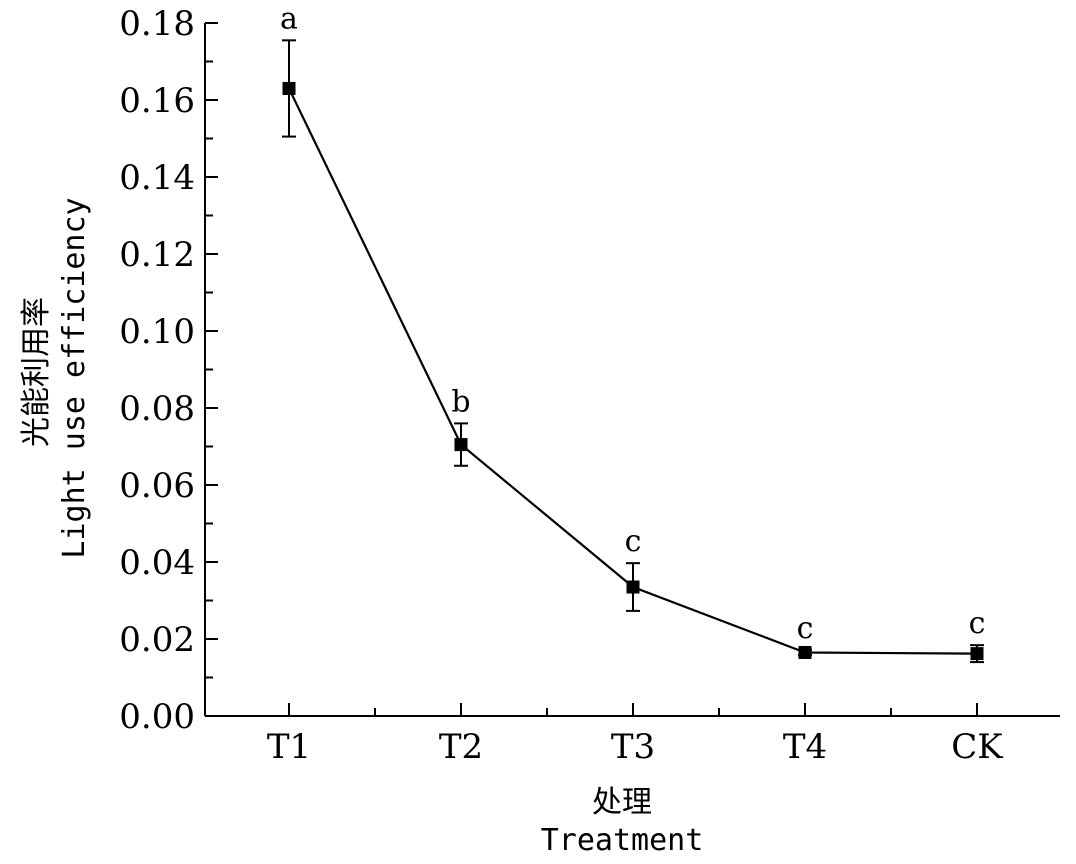 The height and width of the screenshot is (864, 1076). What do you see at coordinates (289, 747) in the screenshot?
I see `x-tick-label: T1` at bounding box center [289, 747].